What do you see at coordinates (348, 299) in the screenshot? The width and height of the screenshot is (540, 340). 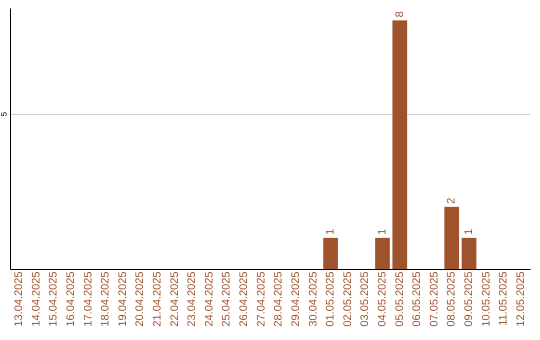 I see `x-tick-label: 02.05.2025` at bounding box center [348, 299].